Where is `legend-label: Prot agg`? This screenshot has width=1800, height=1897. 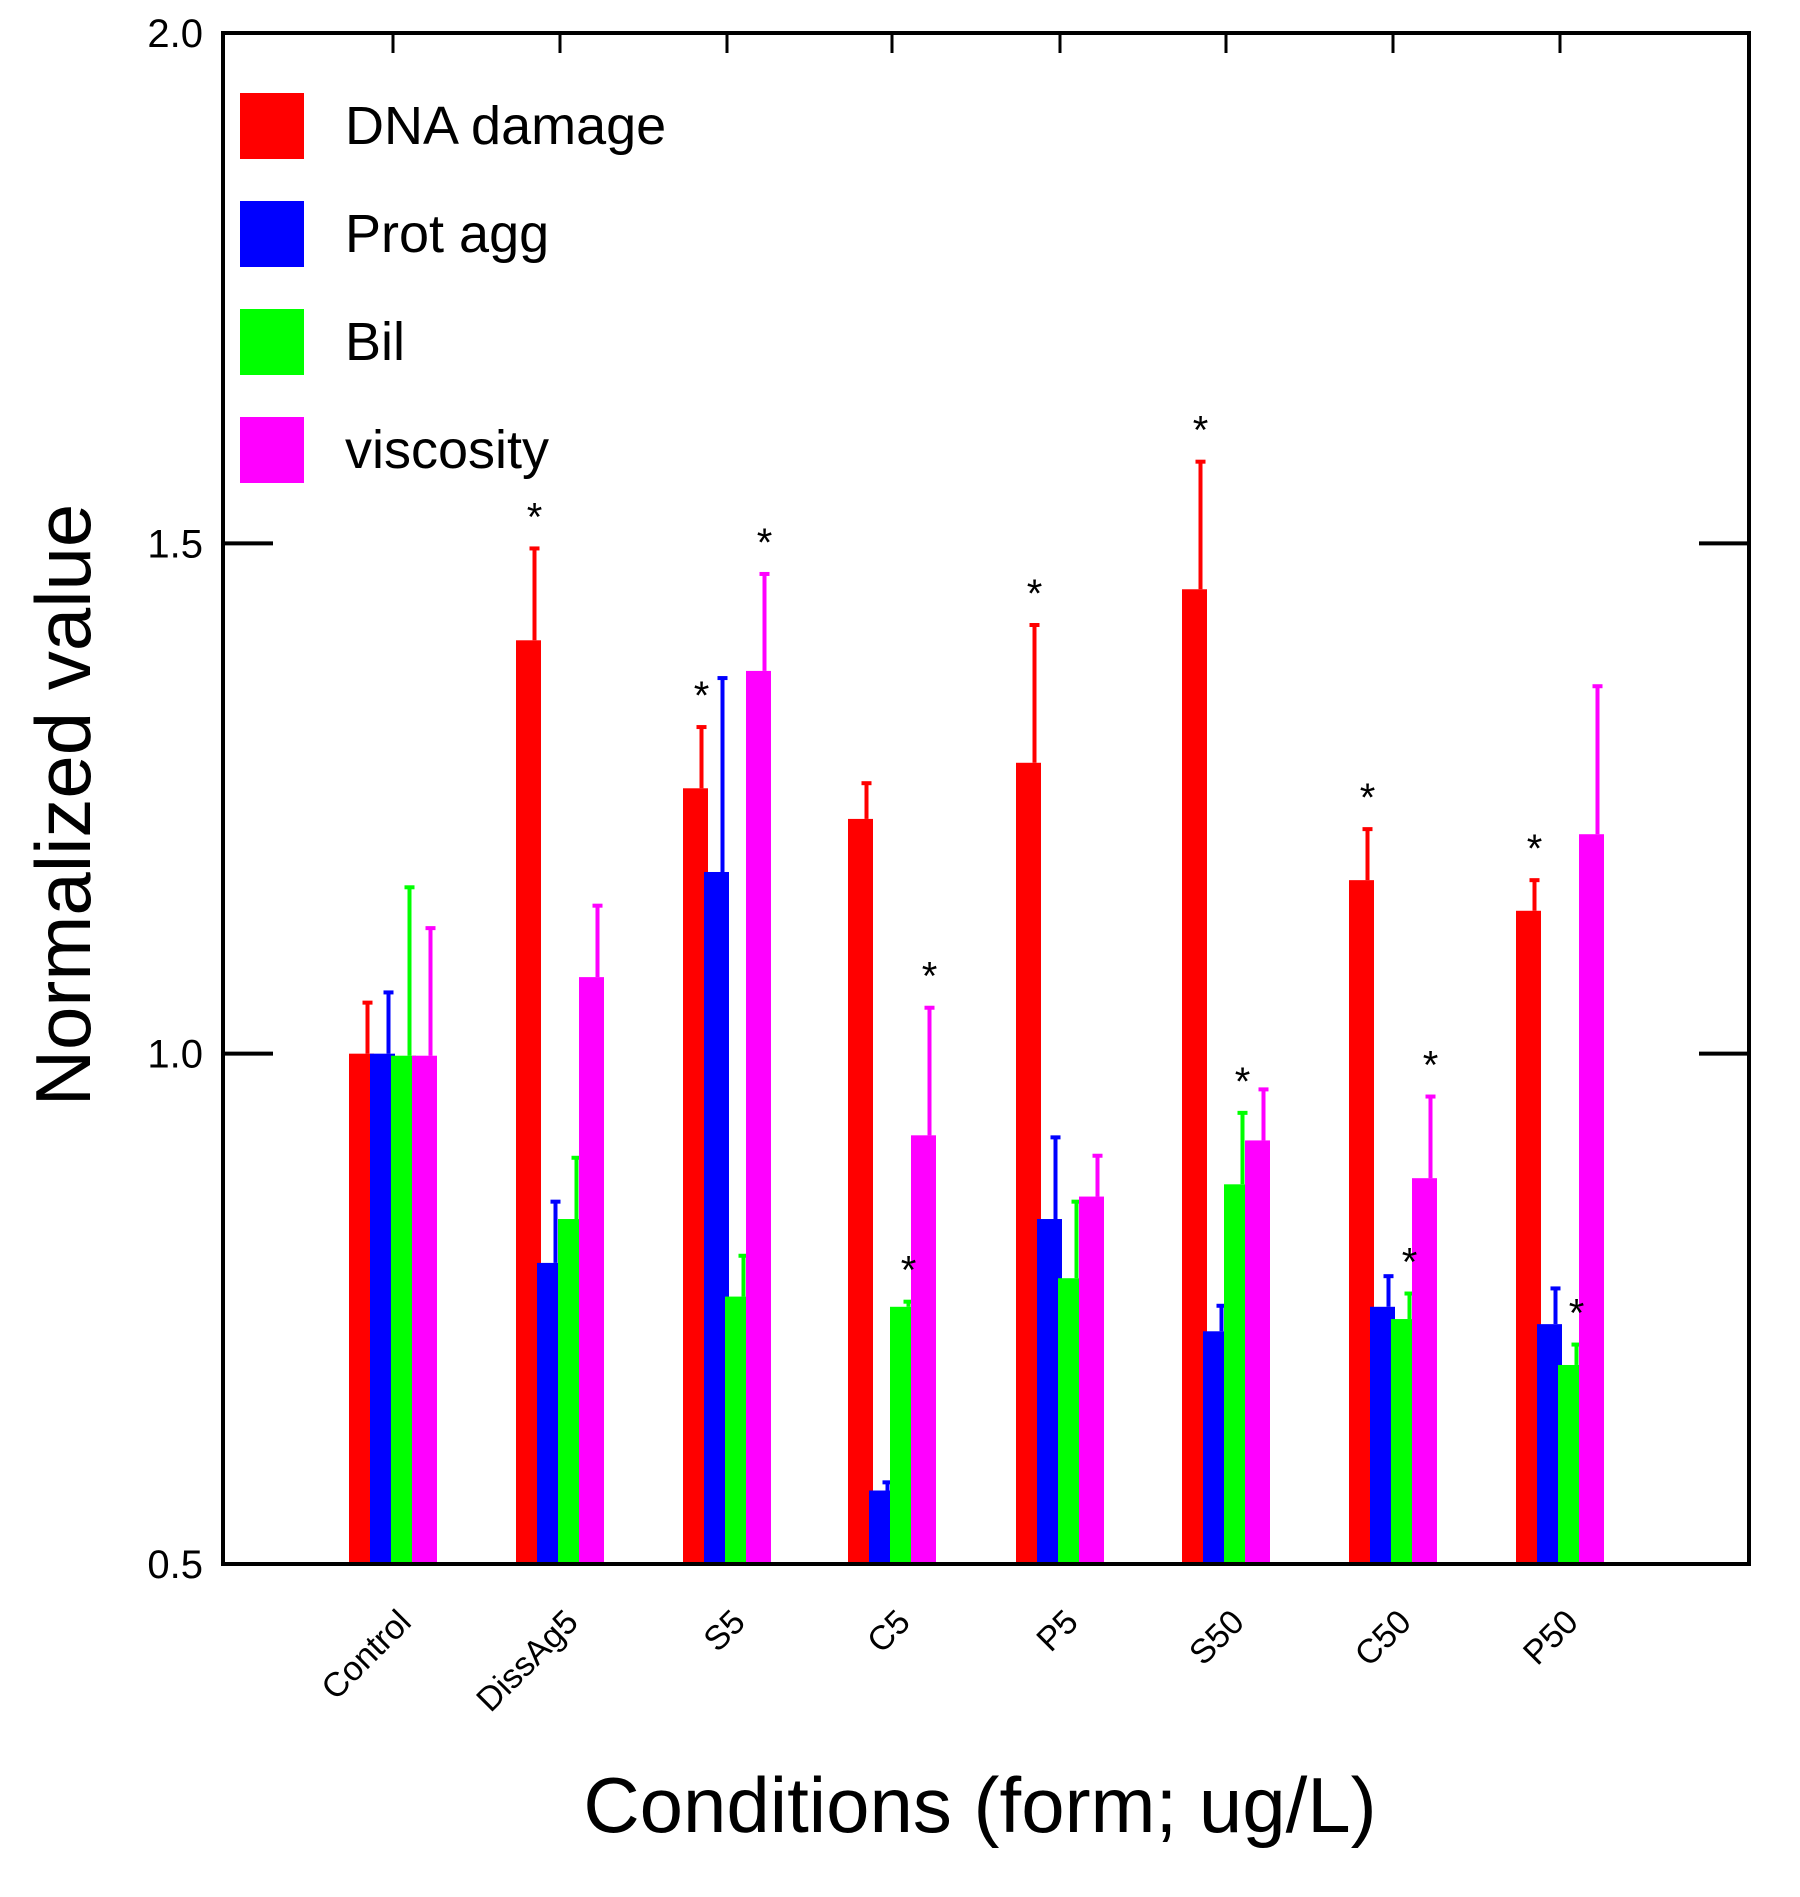
legend-label: Prot agg is located at coordinates (447, 234).